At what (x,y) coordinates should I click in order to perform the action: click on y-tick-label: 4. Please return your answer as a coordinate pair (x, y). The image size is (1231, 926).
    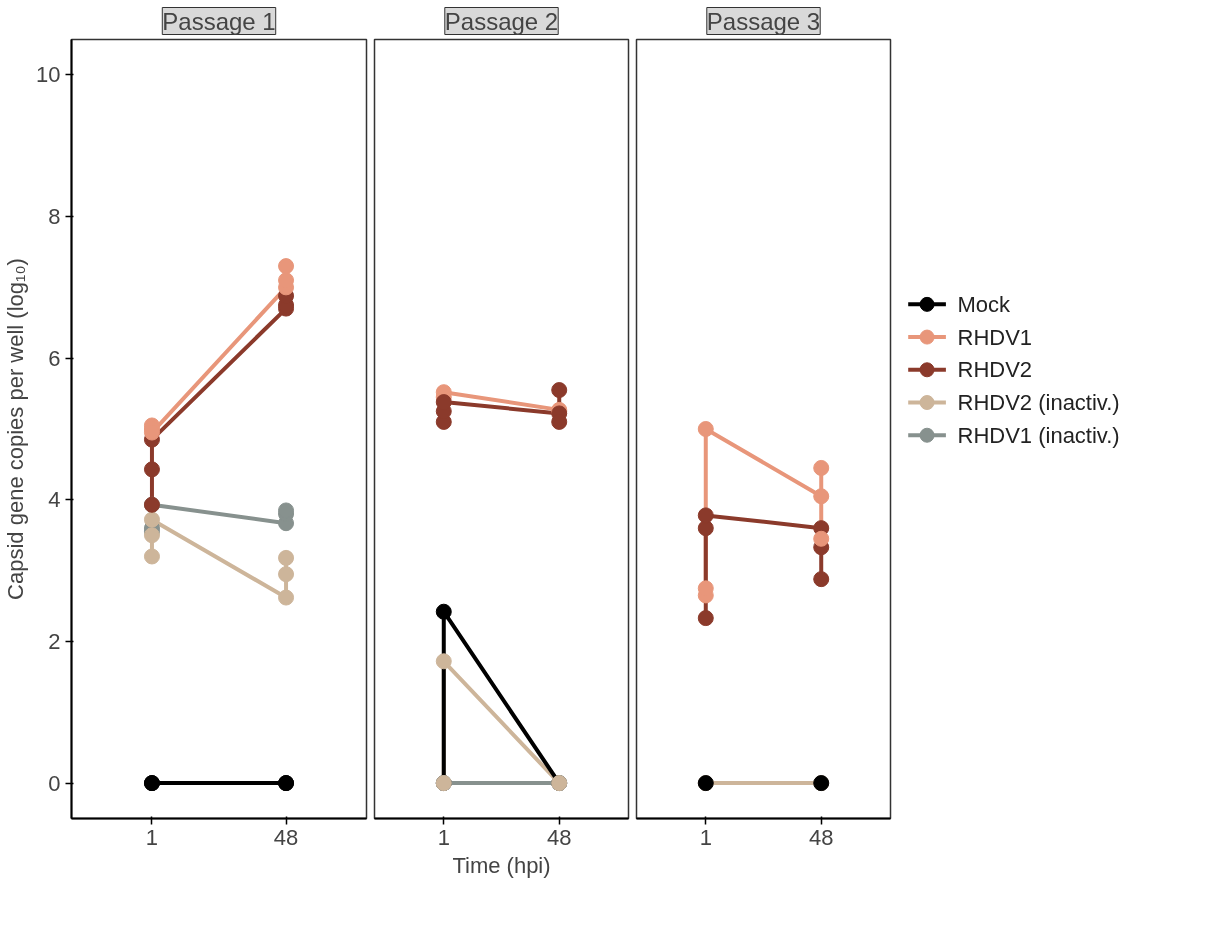
    Looking at the image, I should click on (54, 500).